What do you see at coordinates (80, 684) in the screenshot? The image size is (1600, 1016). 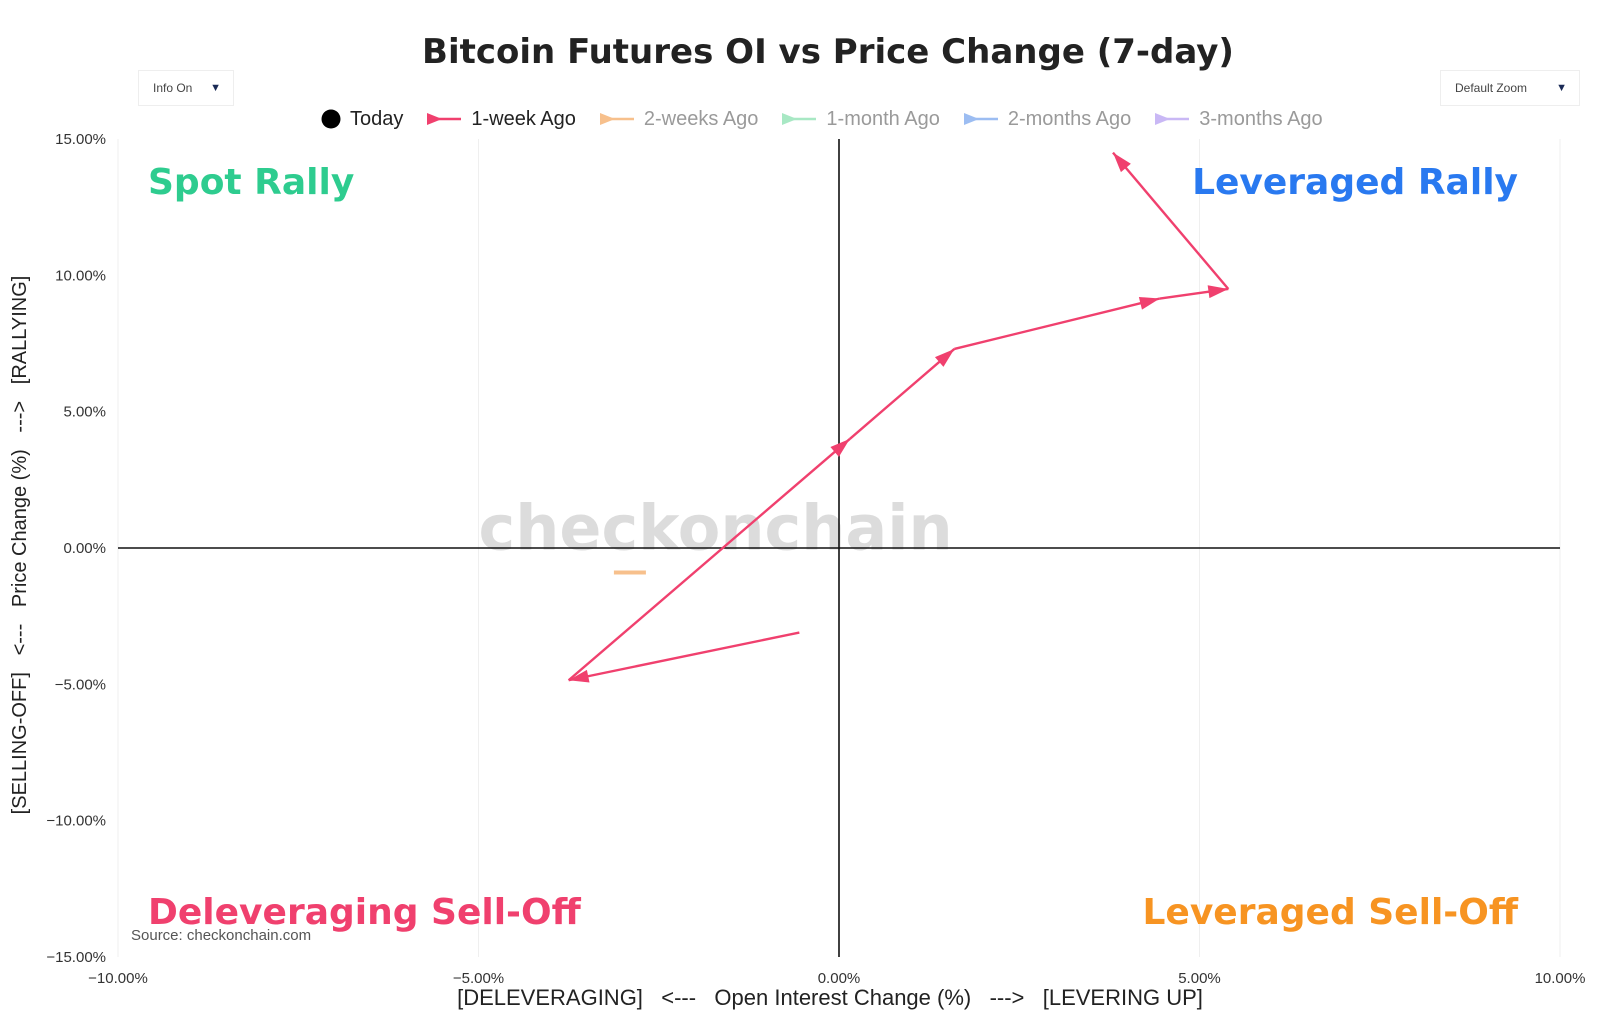 I see `y-tick-label: −5.00%` at bounding box center [80, 684].